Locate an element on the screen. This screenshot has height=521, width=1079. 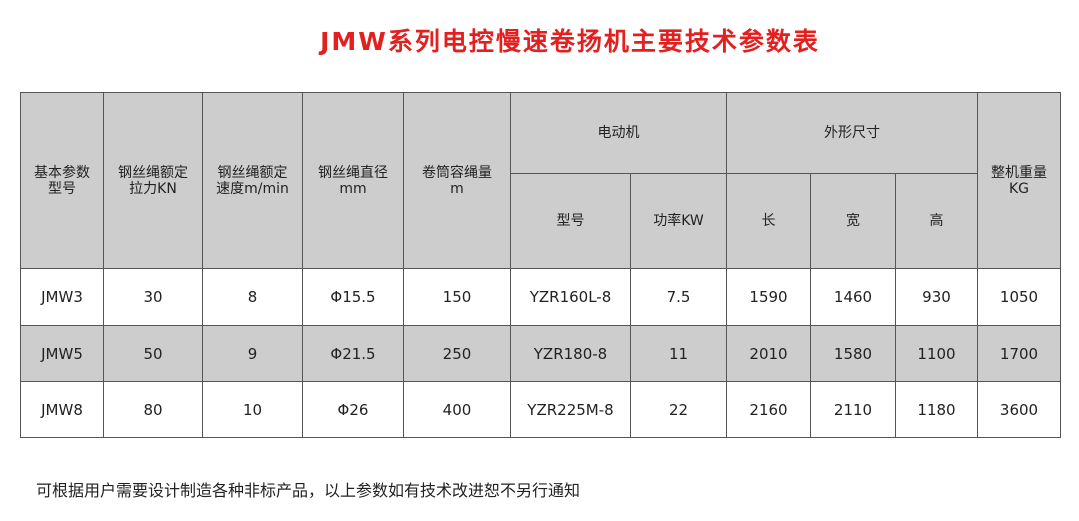
table-cell: JMW3 is located at coordinates (62, 297).